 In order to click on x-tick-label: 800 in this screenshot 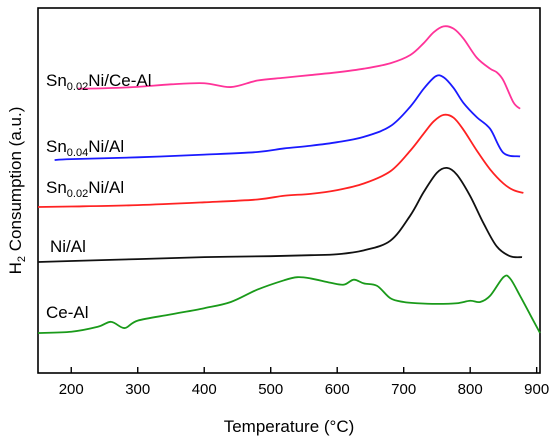, I will do `click(470, 389)`.